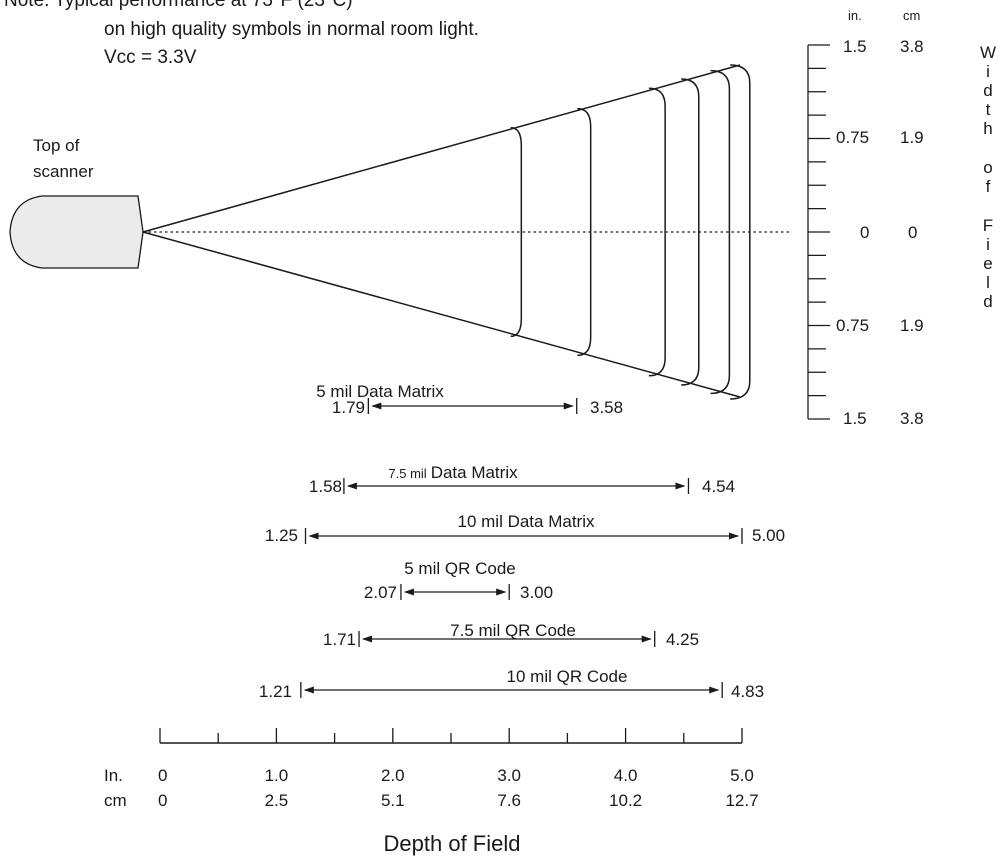  What do you see at coordinates (682, 639) in the screenshot?
I see `range-far-qr-7-5: 4.25` at bounding box center [682, 639].